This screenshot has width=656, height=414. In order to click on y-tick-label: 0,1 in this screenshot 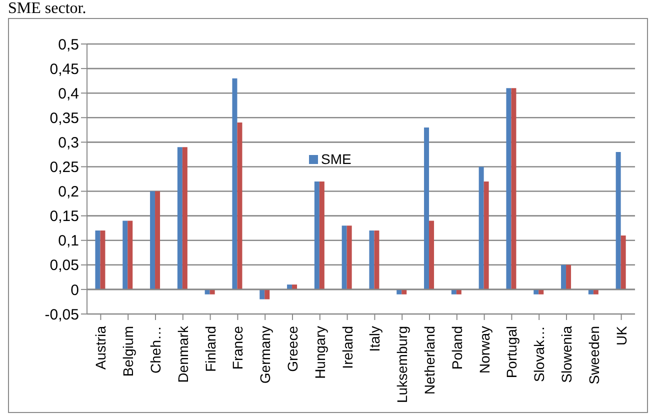, I will do `click(68, 241)`.